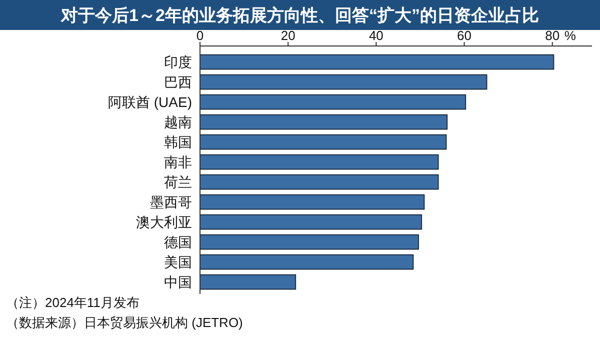  What do you see at coordinates (178, 262) in the screenshot?
I see `y-tick-label: 美国` at bounding box center [178, 262].